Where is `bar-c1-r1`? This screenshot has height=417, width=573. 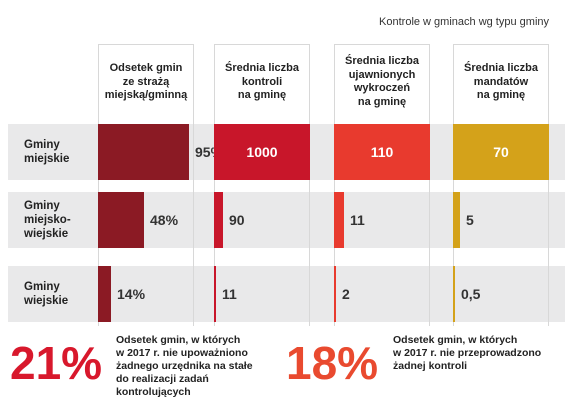 bar-c1-r1 is located at coordinates (143, 152).